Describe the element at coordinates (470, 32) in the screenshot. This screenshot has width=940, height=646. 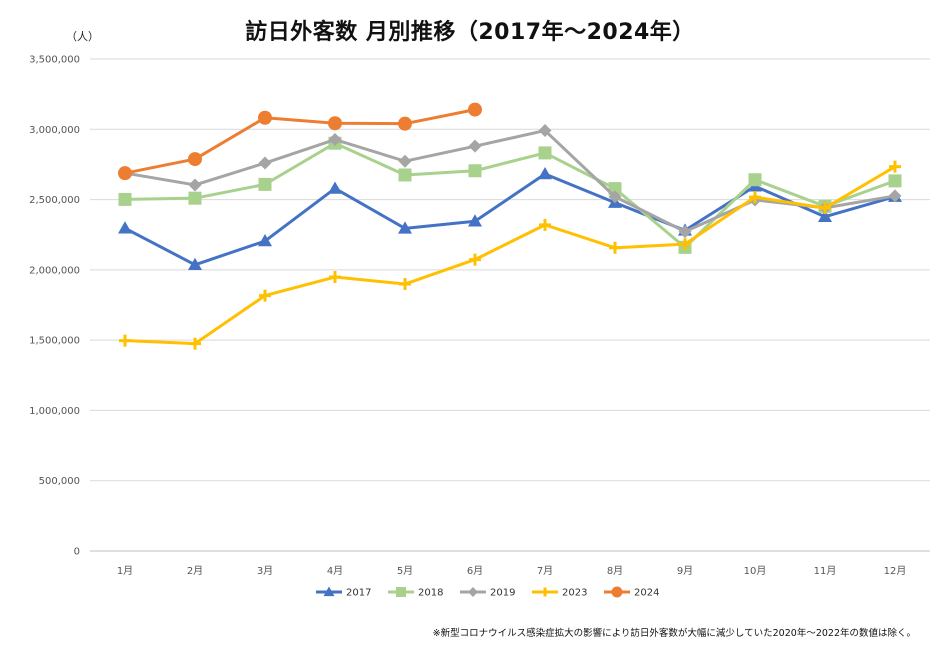
I see `chart-title: 訪日外客数 月別推移（2017年～2024年）` at that location.